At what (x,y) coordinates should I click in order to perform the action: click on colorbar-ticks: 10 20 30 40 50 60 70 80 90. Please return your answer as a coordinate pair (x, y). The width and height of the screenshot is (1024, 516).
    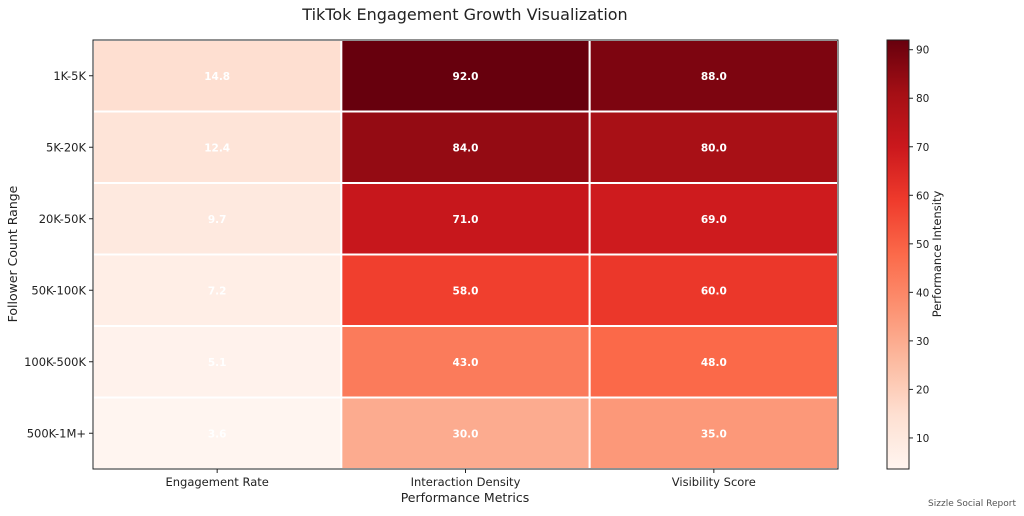
    Looking at the image, I should click on (919, 245).